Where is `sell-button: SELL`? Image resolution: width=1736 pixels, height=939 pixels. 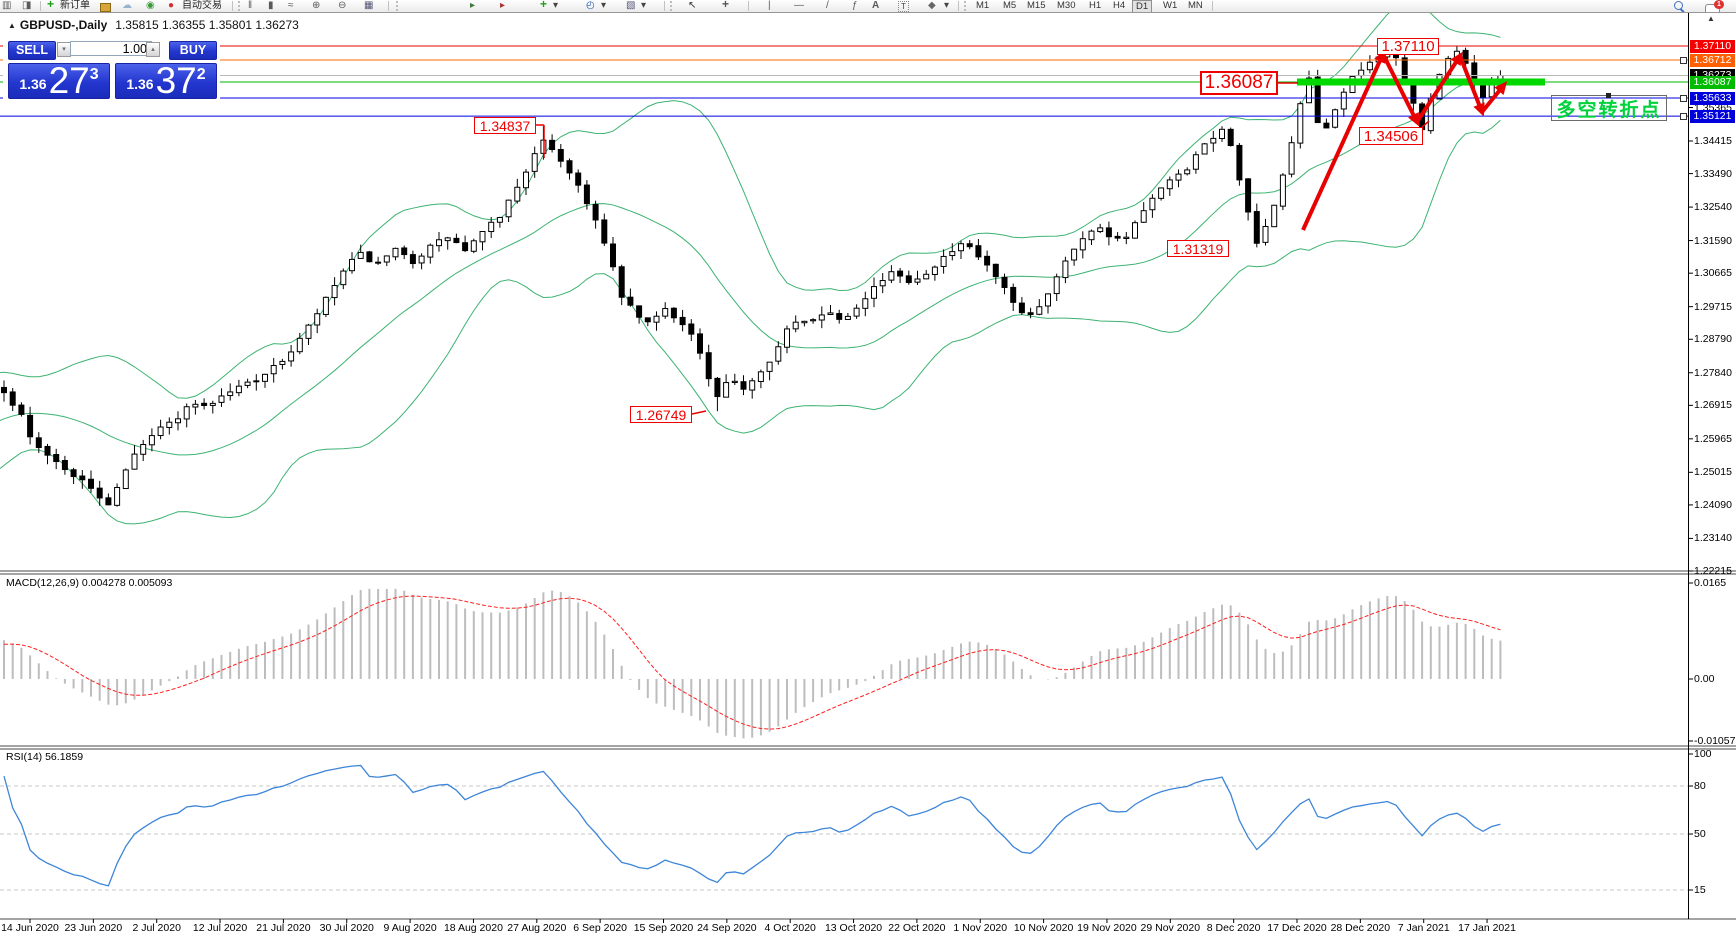
sell-button: SELL is located at coordinates (32, 50).